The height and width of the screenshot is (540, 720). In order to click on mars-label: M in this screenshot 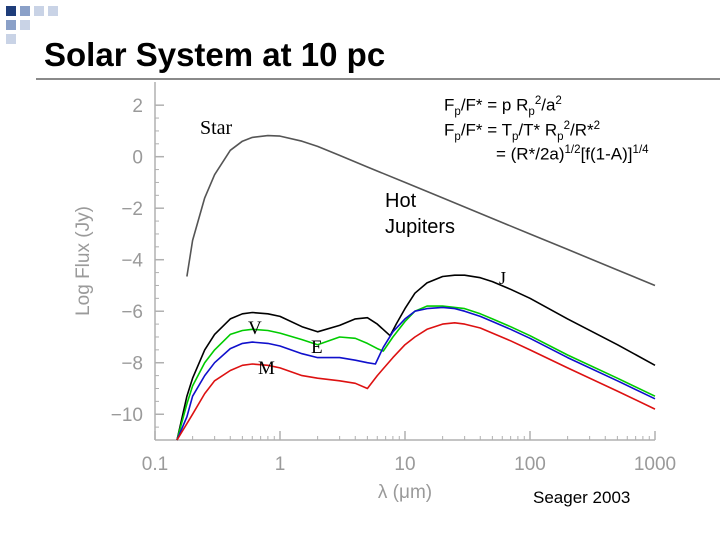, I will do `click(266, 368)`.